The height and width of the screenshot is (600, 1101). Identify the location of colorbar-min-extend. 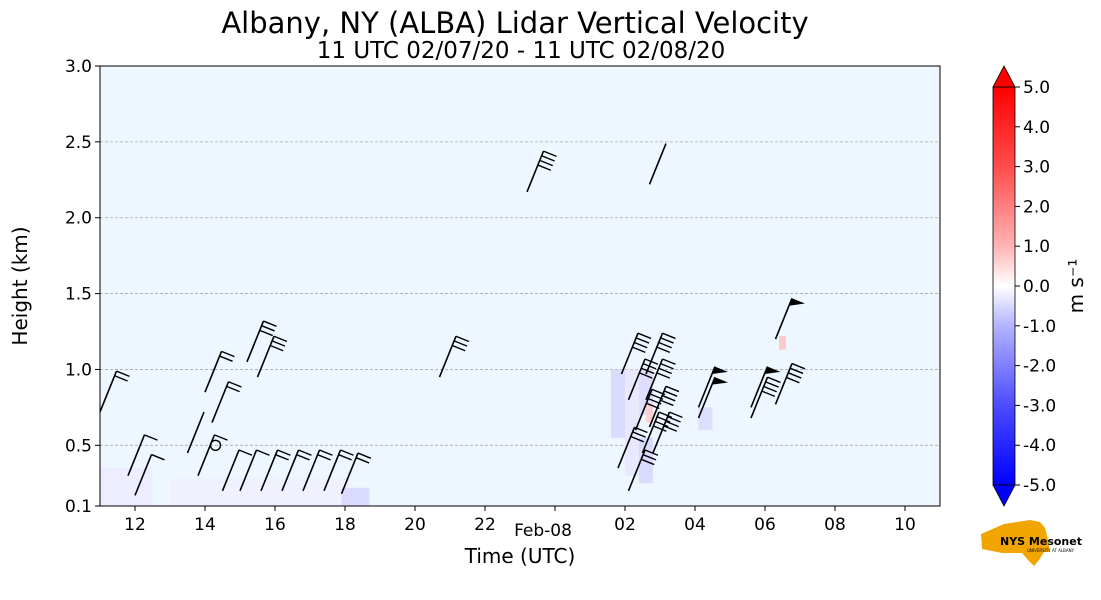
(1004, 495).